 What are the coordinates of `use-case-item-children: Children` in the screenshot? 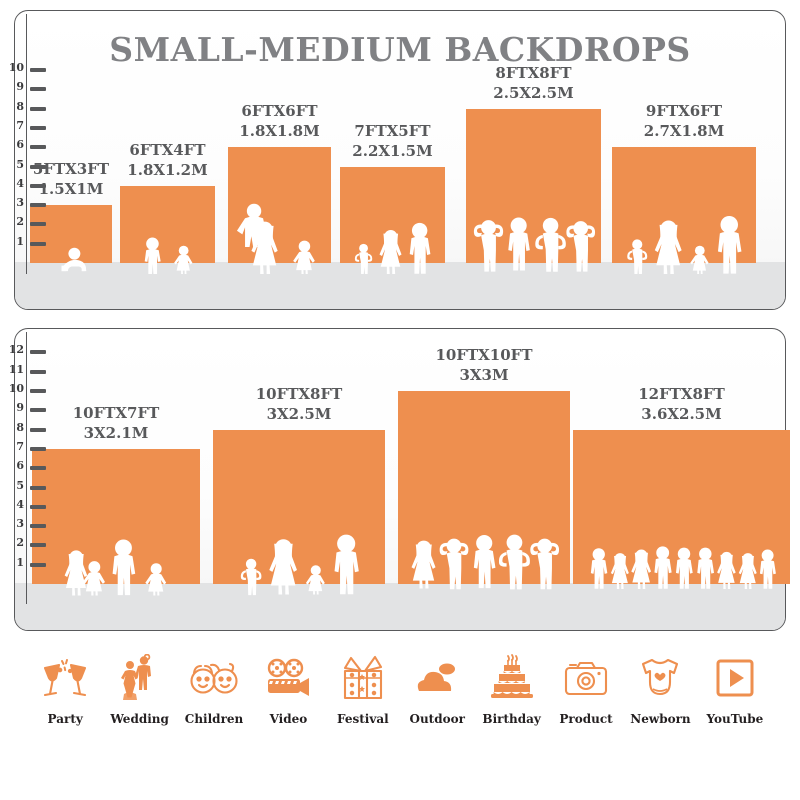 It's located at (214, 688).